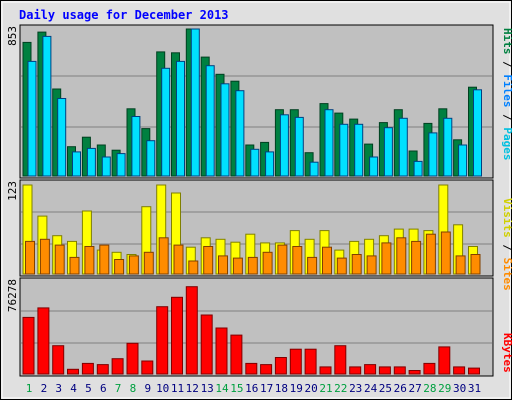 Image resolution: width=512 pixels, height=405 pixels. What do you see at coordinates (310, 388) in the screenshot?
I see `day-label-20: 20` at bounding box center [310, 388].